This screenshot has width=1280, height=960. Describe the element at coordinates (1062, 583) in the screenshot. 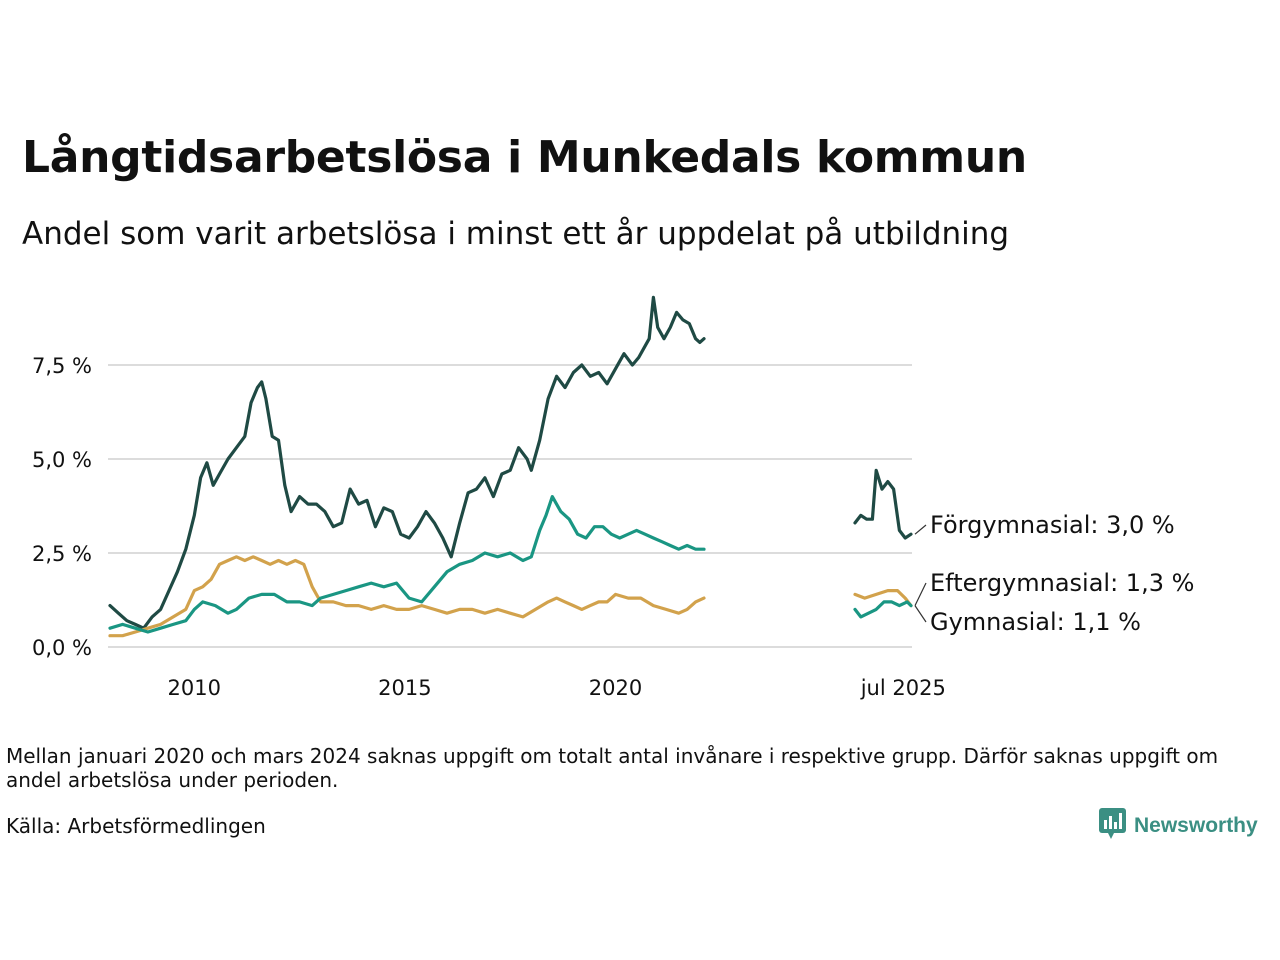

I see `series-end-label: Eftergymnasial: 1,3 %` at that location.